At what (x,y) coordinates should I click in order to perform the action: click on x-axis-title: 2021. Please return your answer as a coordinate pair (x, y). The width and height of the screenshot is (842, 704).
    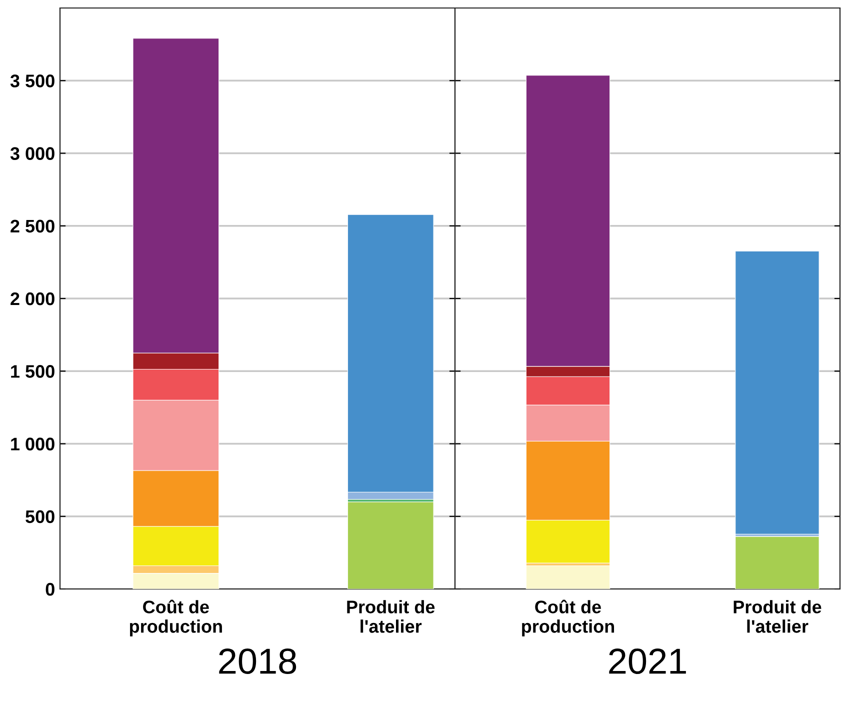
    Looking at the image, I should click on (647, 661).